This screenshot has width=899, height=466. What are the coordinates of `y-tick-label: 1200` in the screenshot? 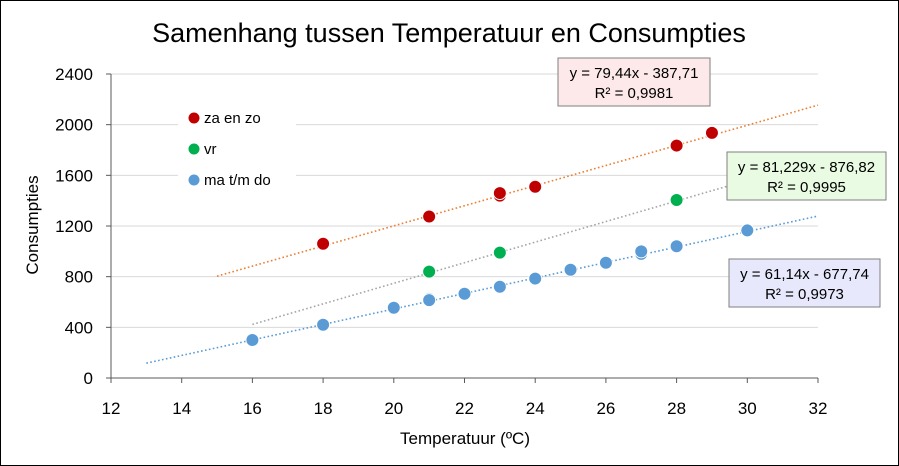 It's located at (74, 226).